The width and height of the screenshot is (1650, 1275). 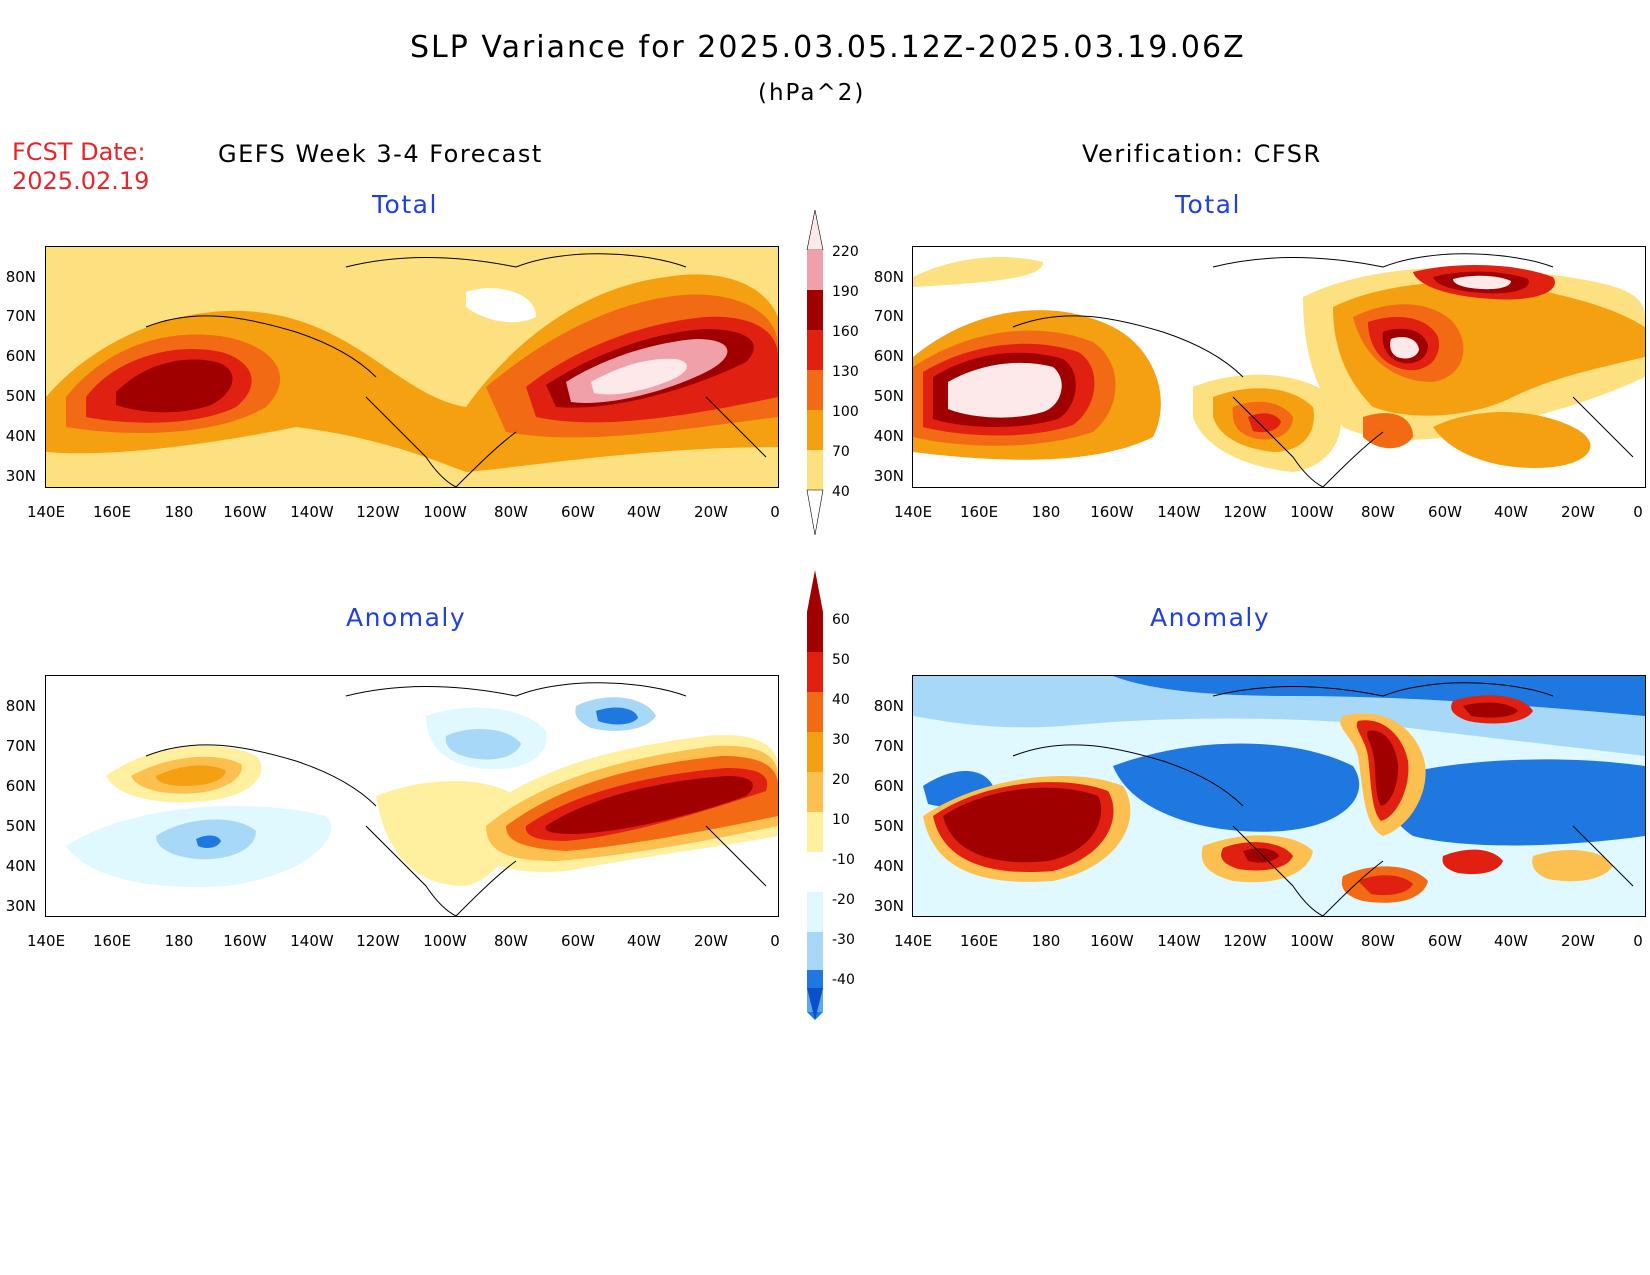 I want to click on cbar-label: -20, so click(x=843, y=900).